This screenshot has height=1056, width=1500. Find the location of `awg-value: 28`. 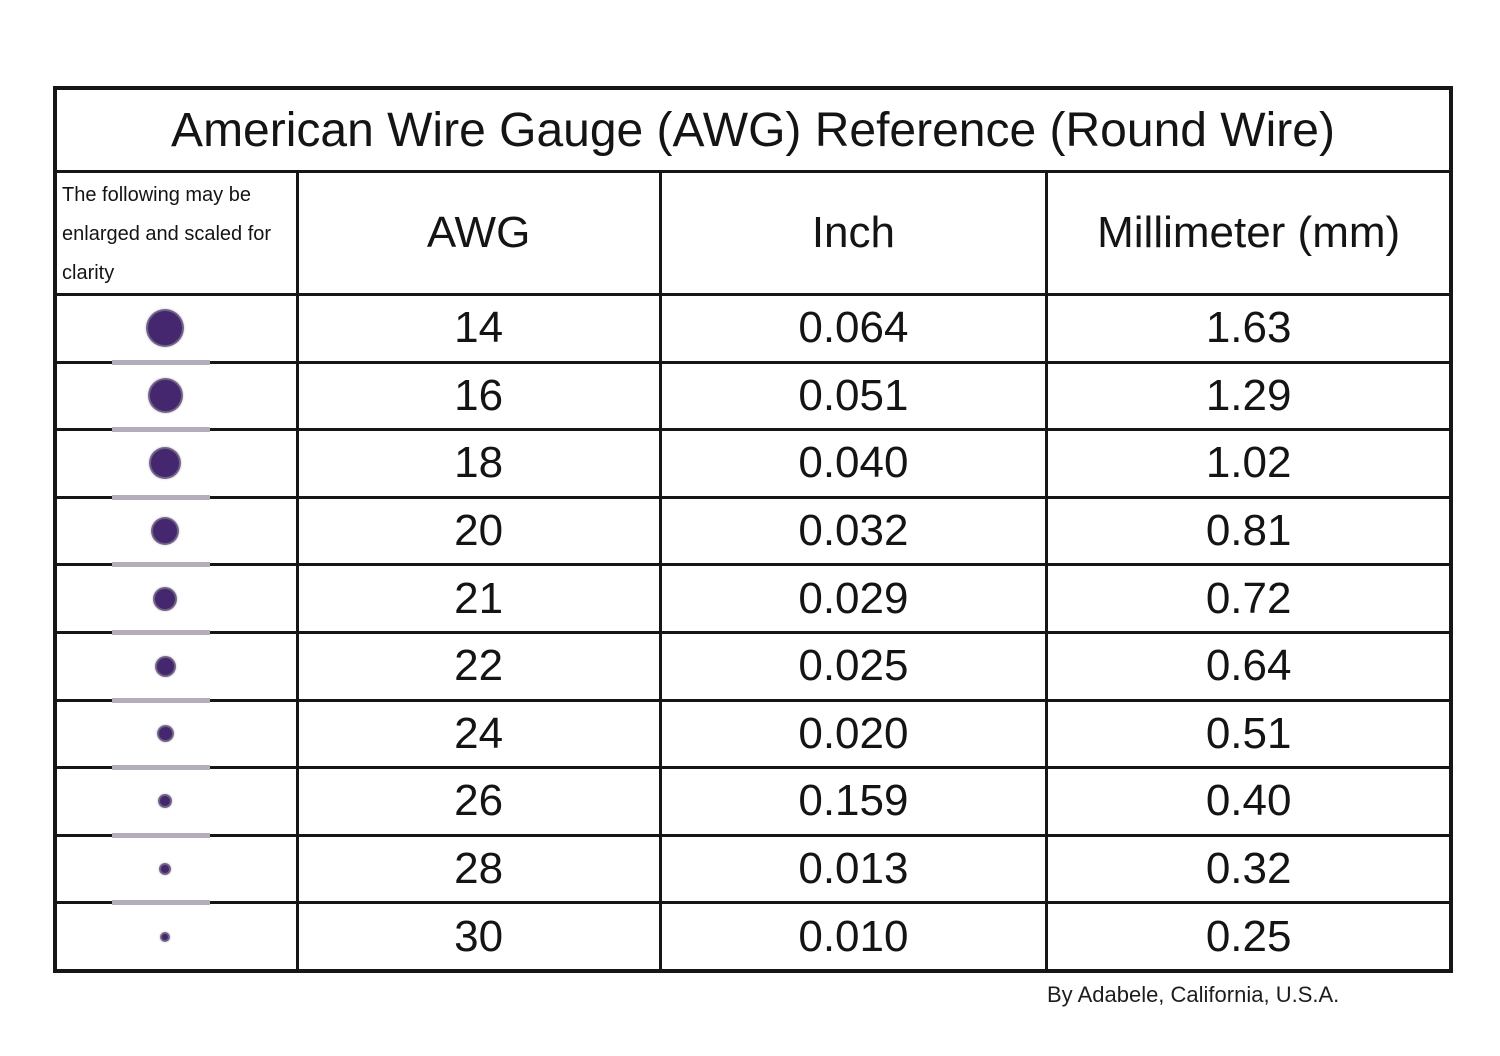

awg-value: 28 is located at coordinates (477, 869).